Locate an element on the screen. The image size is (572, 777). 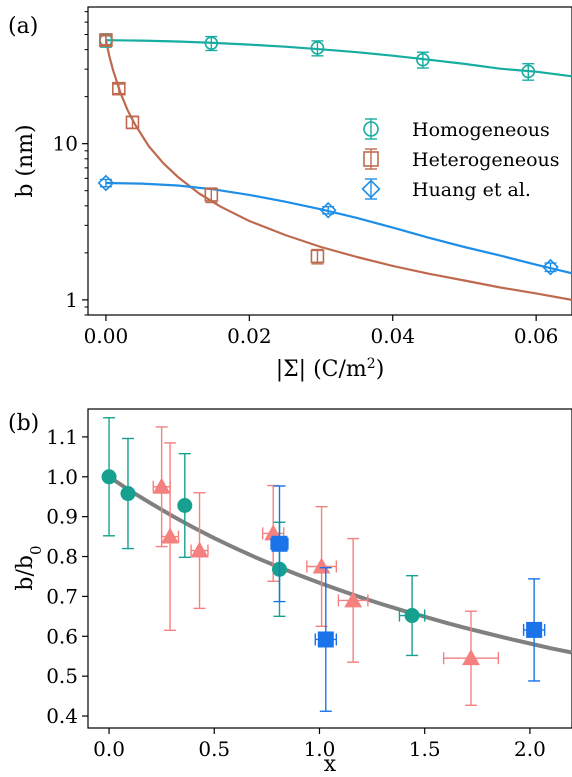
y-tick-label: 0.8 is located at coordinates (62, 557).